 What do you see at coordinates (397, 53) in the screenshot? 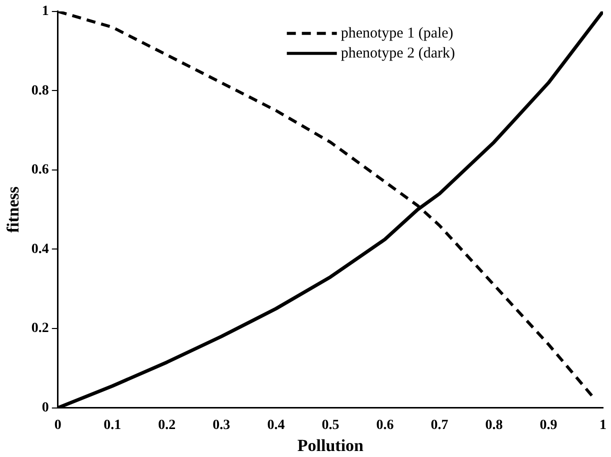
I see `legend-label: phenotype 2 (dark)` at bounding box center [397, 53].